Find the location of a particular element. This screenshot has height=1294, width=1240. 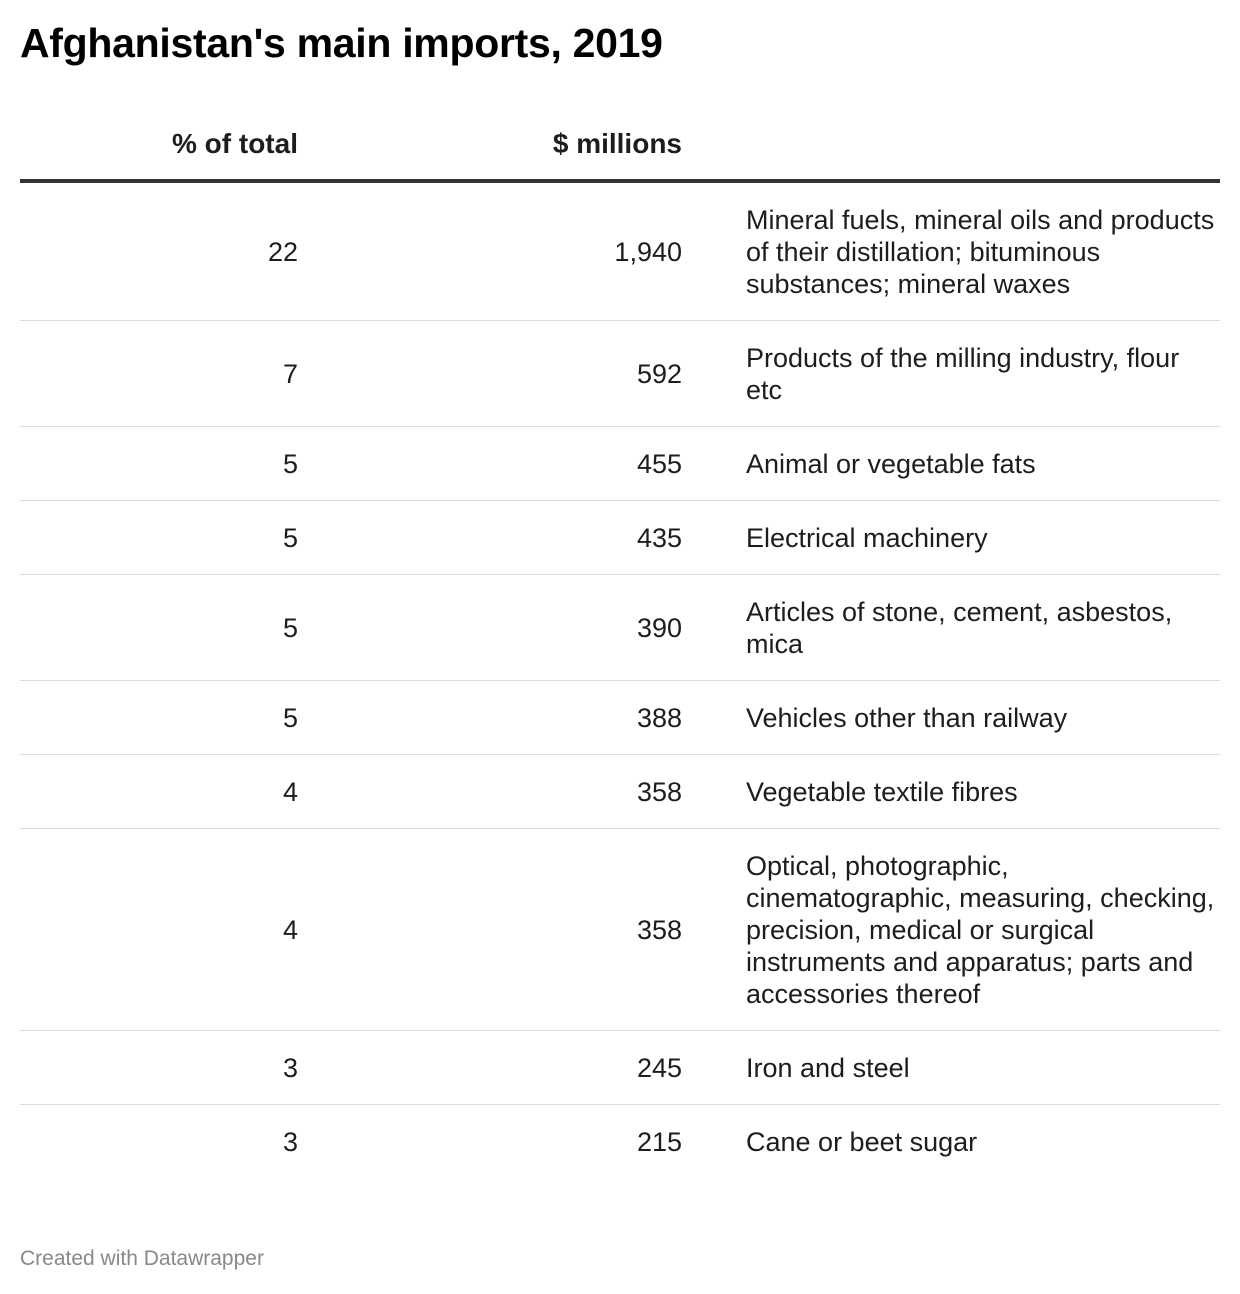

table-header: % of total $ millions is located at coordinates (620, 144).